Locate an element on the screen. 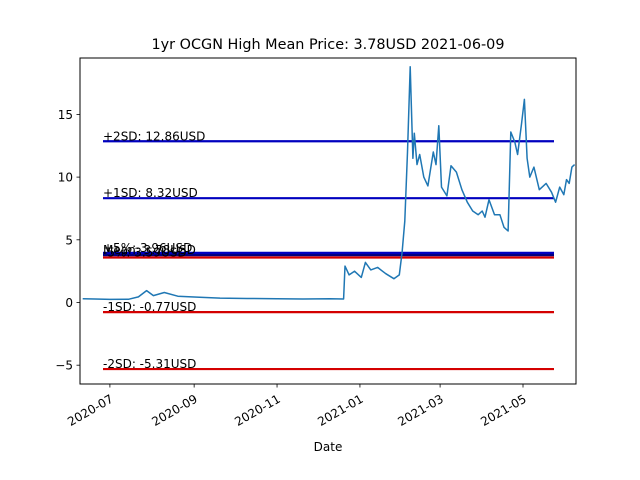 The width and height of the screenshot is (640, 480). reference-line-label: Mean: 3.78USD is located at coordinates (149, 250).